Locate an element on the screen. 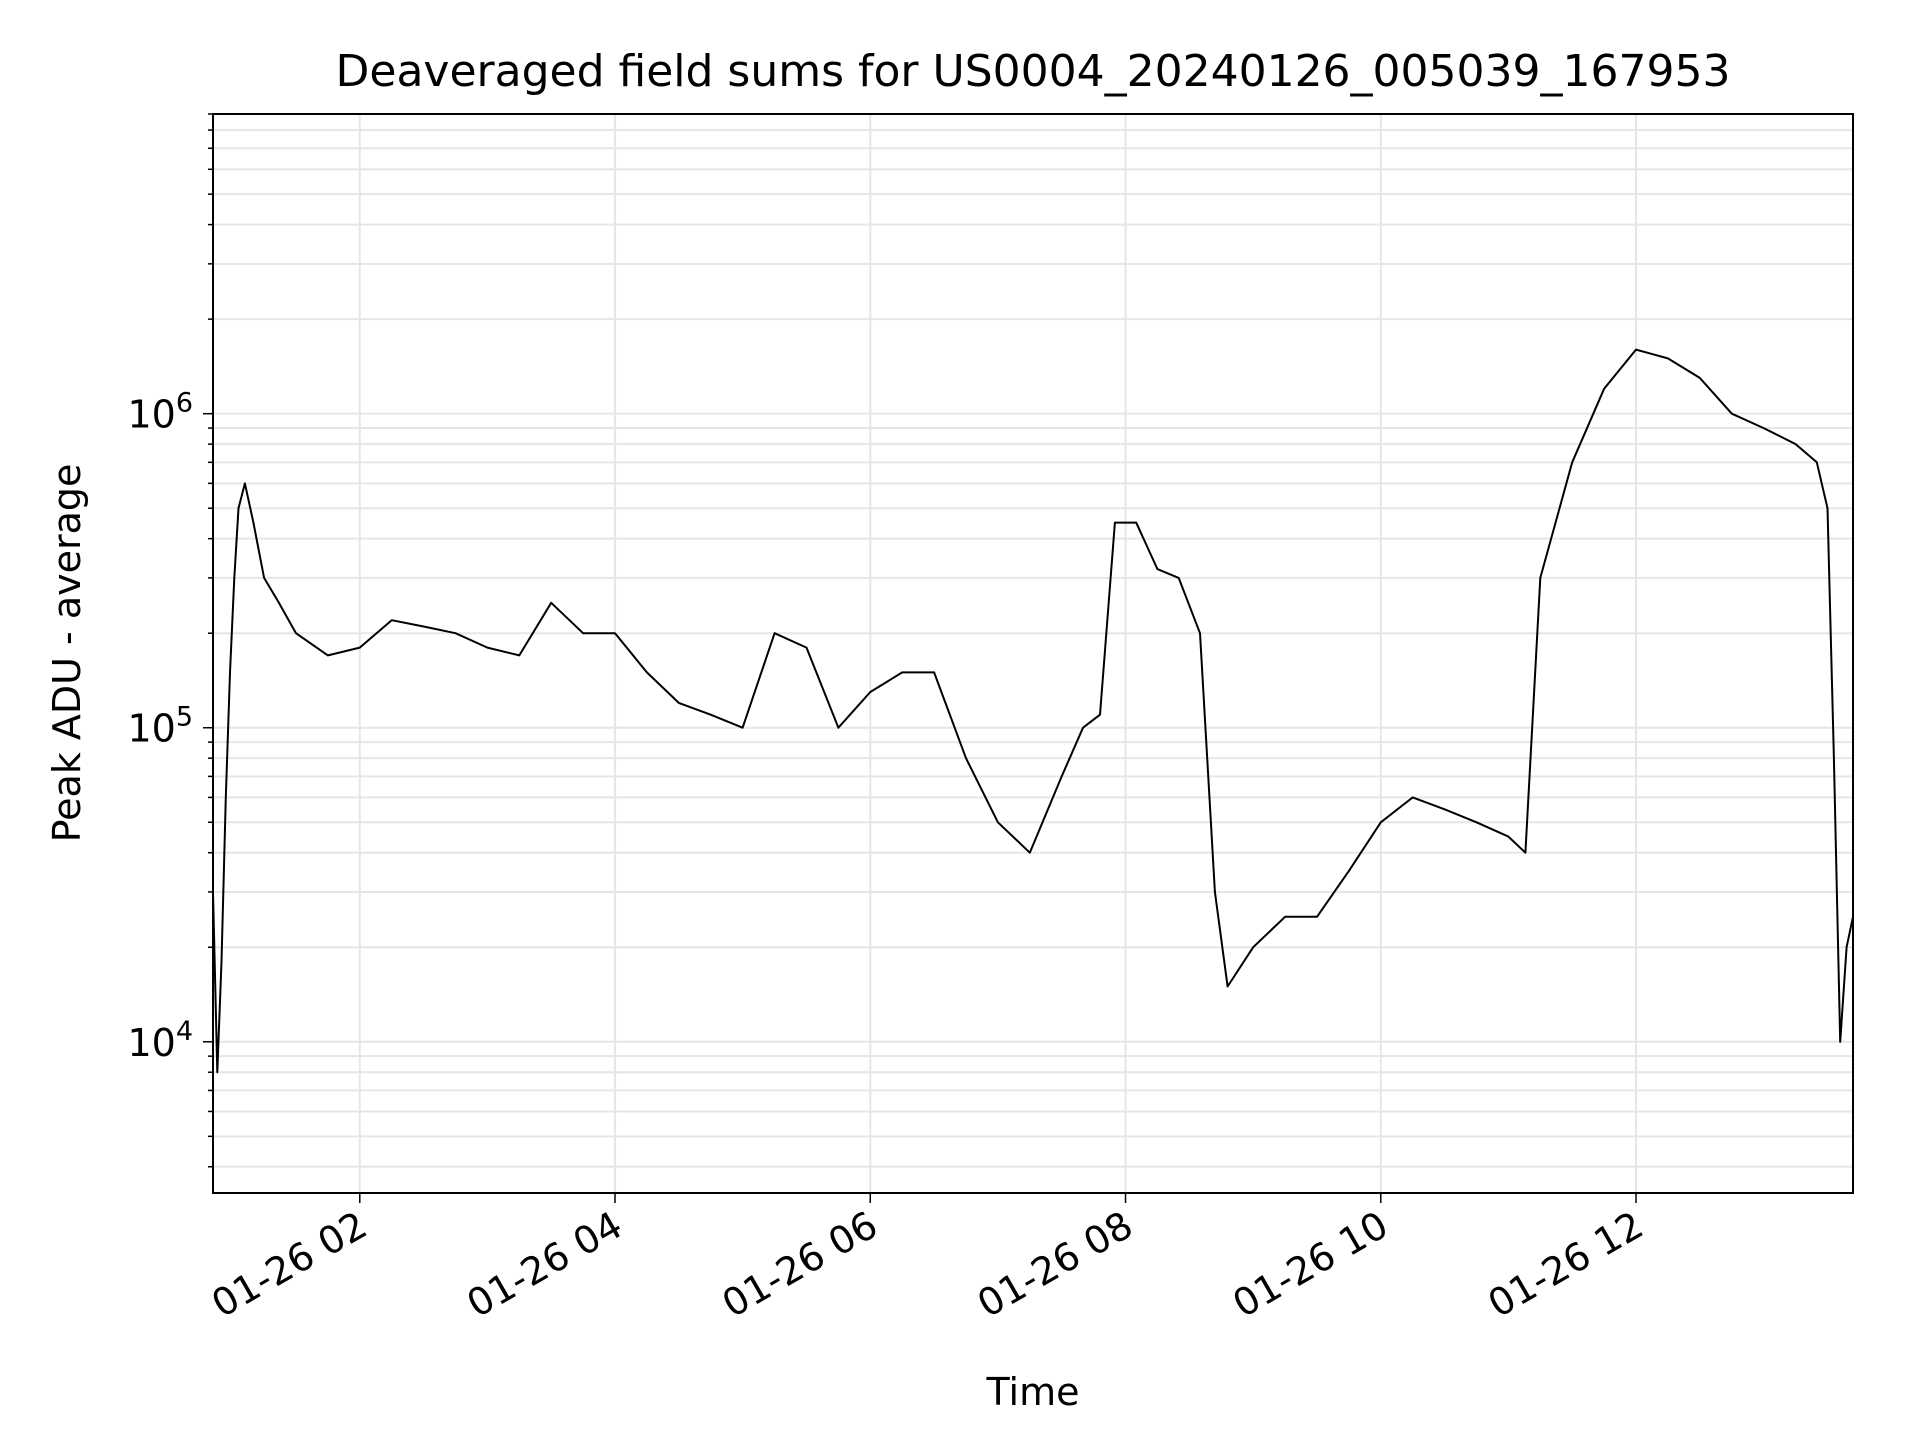 This screenshot has width=1920, height=1440. x-tick-label: 01-26 10 is located at coordinates (1310, 1265).